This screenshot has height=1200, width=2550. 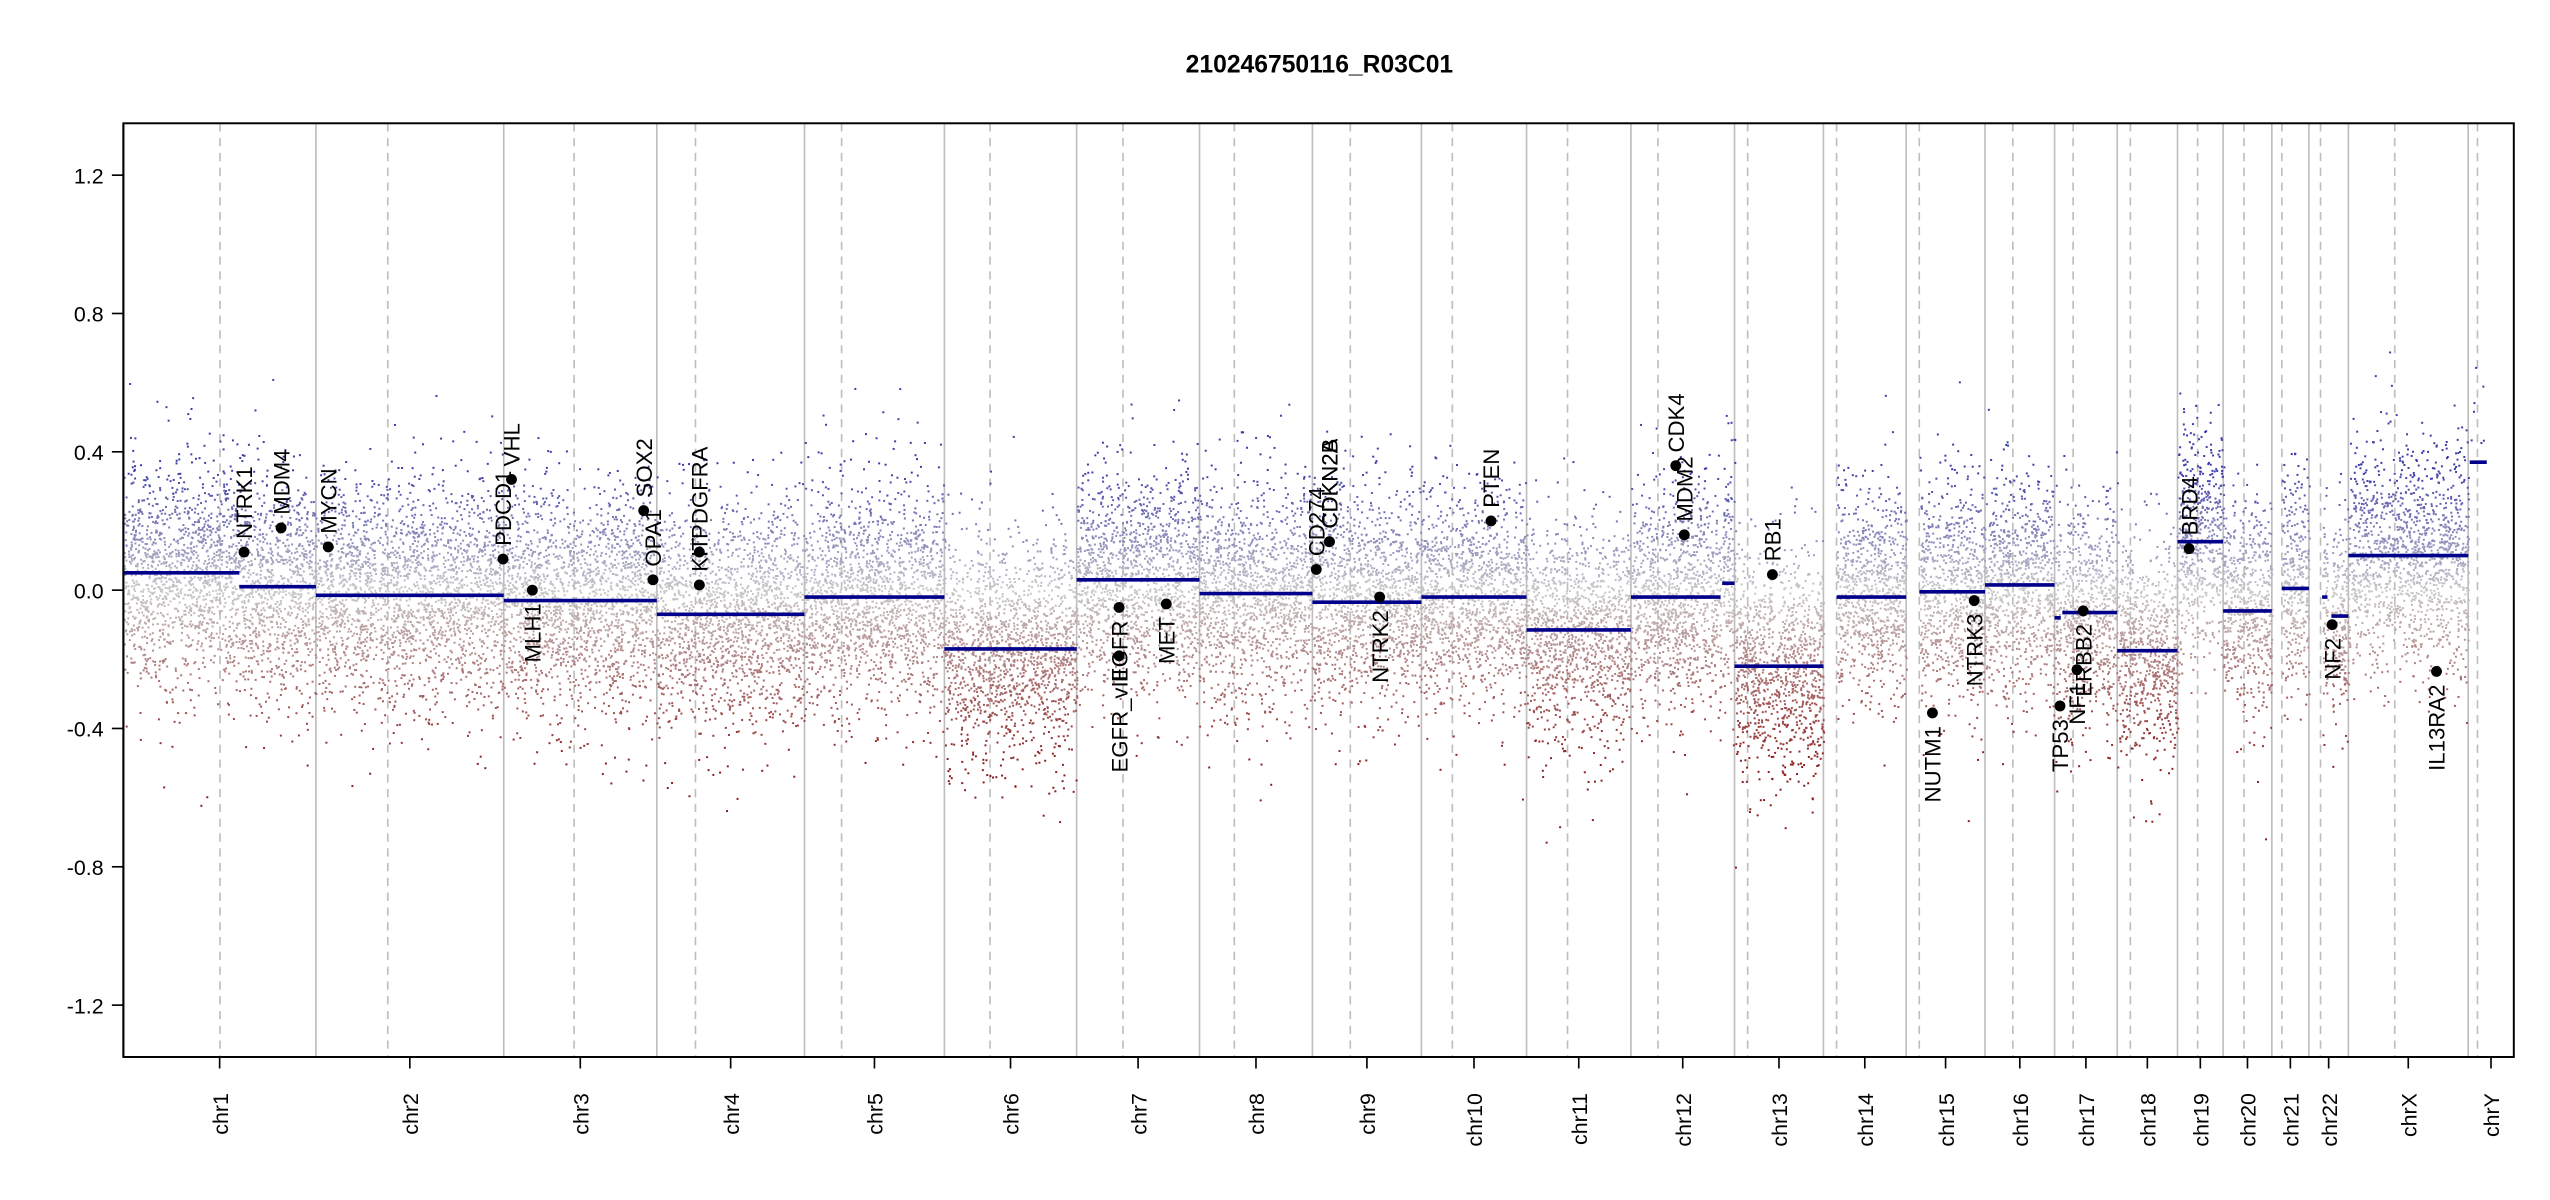 I want to click on chart-title: 210246750116_R03C01, so click(x=1320, y=64).